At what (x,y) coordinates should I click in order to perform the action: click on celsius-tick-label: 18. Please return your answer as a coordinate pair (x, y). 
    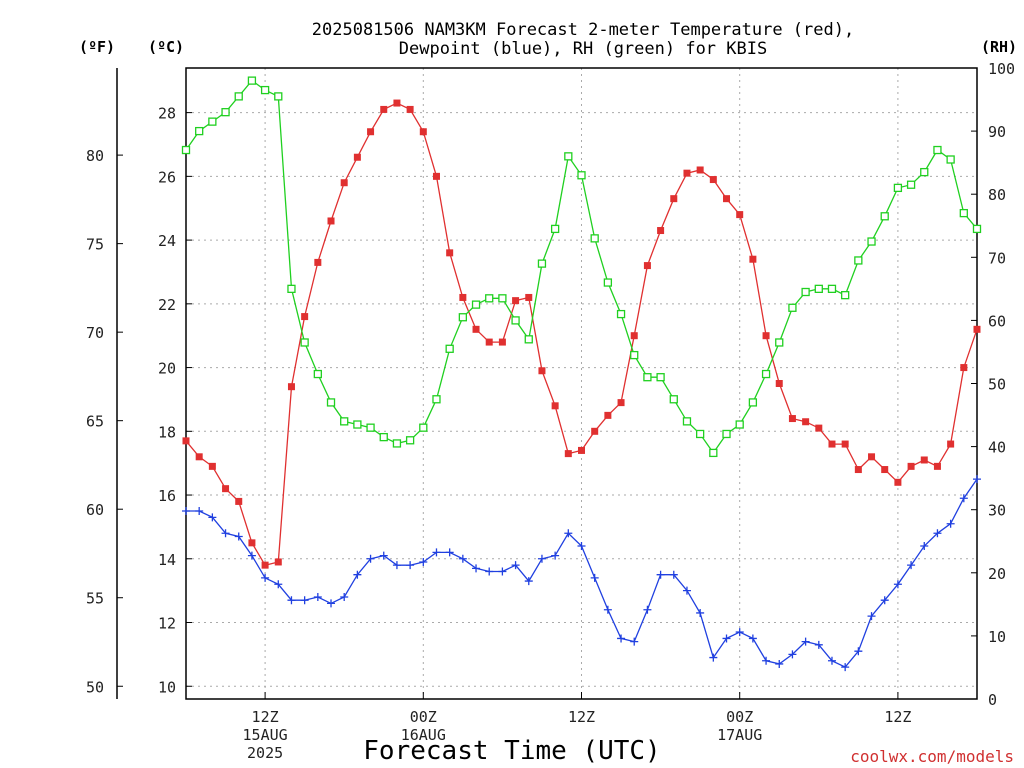
    Looking at the image, I should click on (167, 432).